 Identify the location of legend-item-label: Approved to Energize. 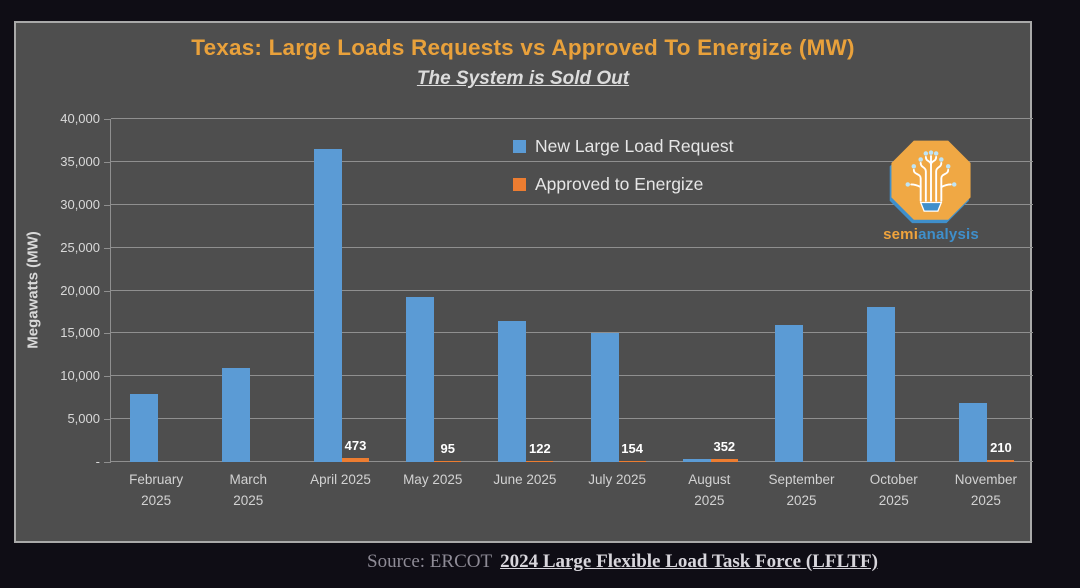
(619, 184).